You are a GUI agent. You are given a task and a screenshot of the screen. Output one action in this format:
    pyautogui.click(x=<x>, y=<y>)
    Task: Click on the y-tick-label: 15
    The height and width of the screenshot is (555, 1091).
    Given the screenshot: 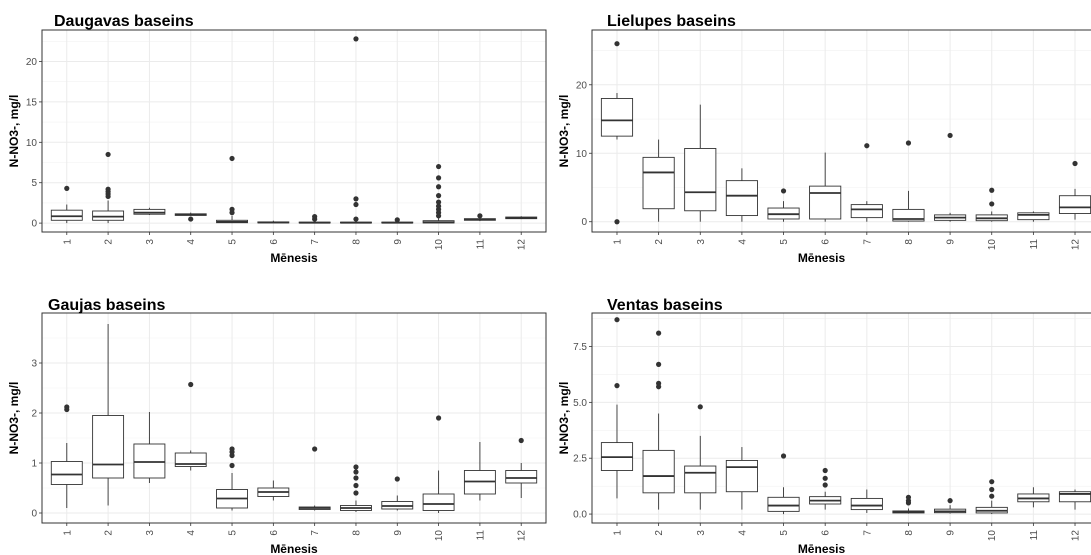 What is the action you would take?
    pyautogui.click(x=32, y=102)
    